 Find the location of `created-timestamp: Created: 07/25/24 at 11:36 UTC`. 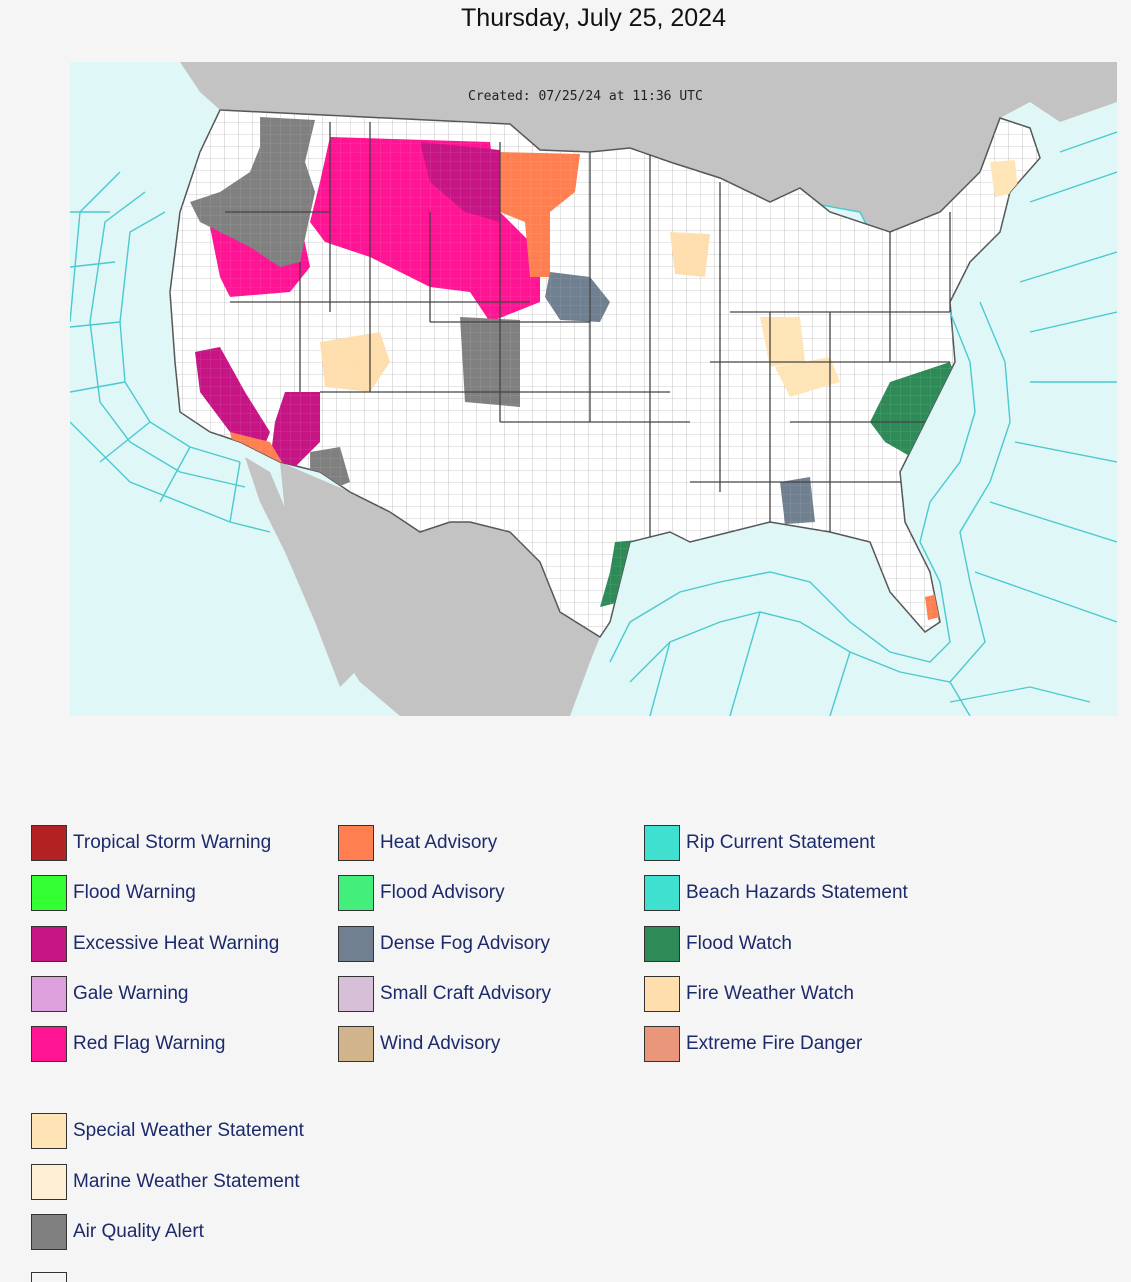

created-timestamp: Created: 07/25/24 at 11:36 UTC is located at coordinates (585, 96).